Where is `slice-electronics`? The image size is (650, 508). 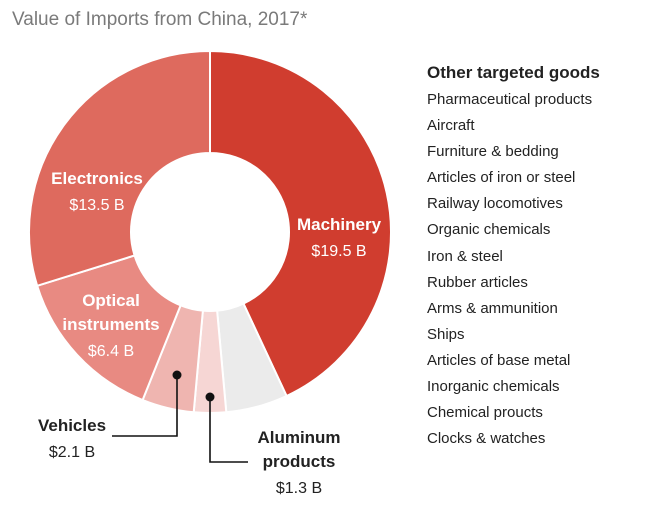 slice-electronics is located at coordinates (119, 168).